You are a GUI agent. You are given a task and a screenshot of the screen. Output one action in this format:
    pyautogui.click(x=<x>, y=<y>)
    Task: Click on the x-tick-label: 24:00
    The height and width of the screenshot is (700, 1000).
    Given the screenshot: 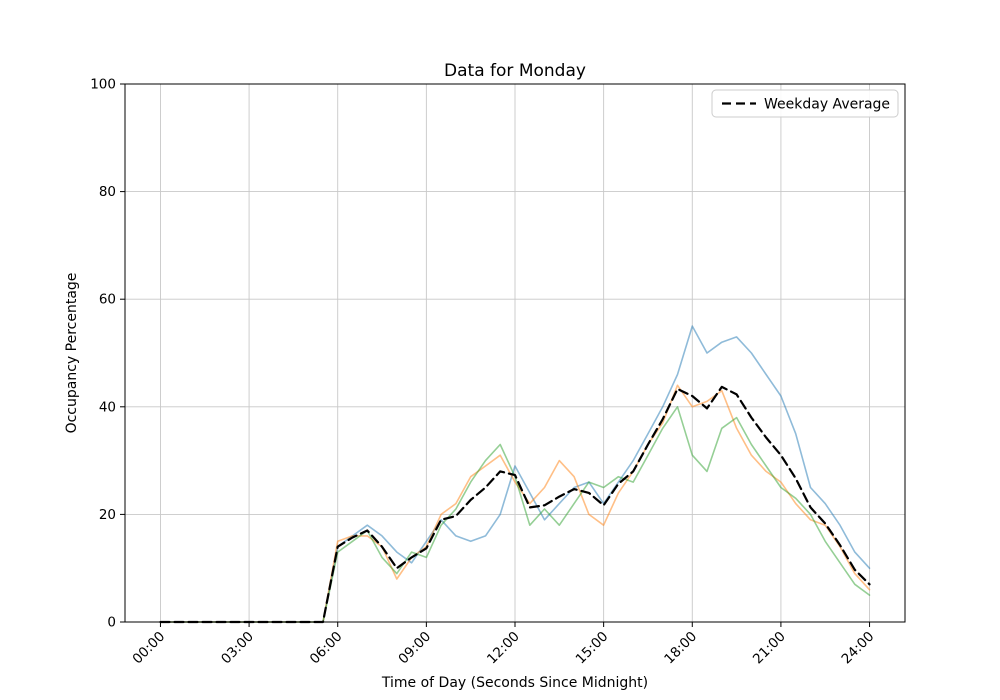 What is the action you would take?
    pyautogui.click(x=858, y=648)
    